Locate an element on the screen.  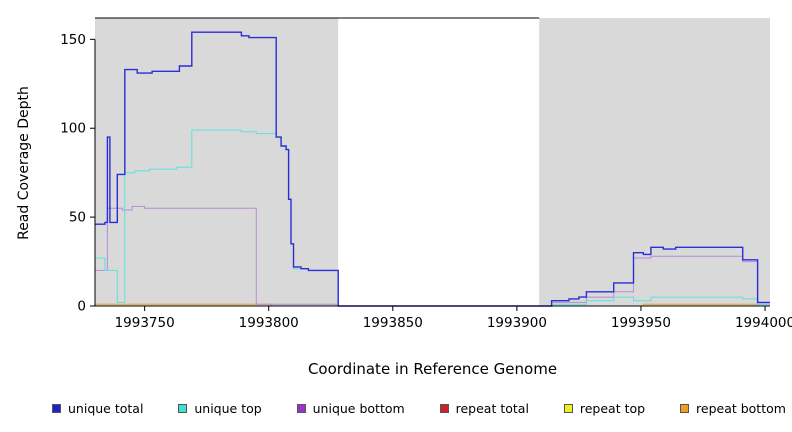
x-tick-label: 1993750 is located at coordinates (145, 323).